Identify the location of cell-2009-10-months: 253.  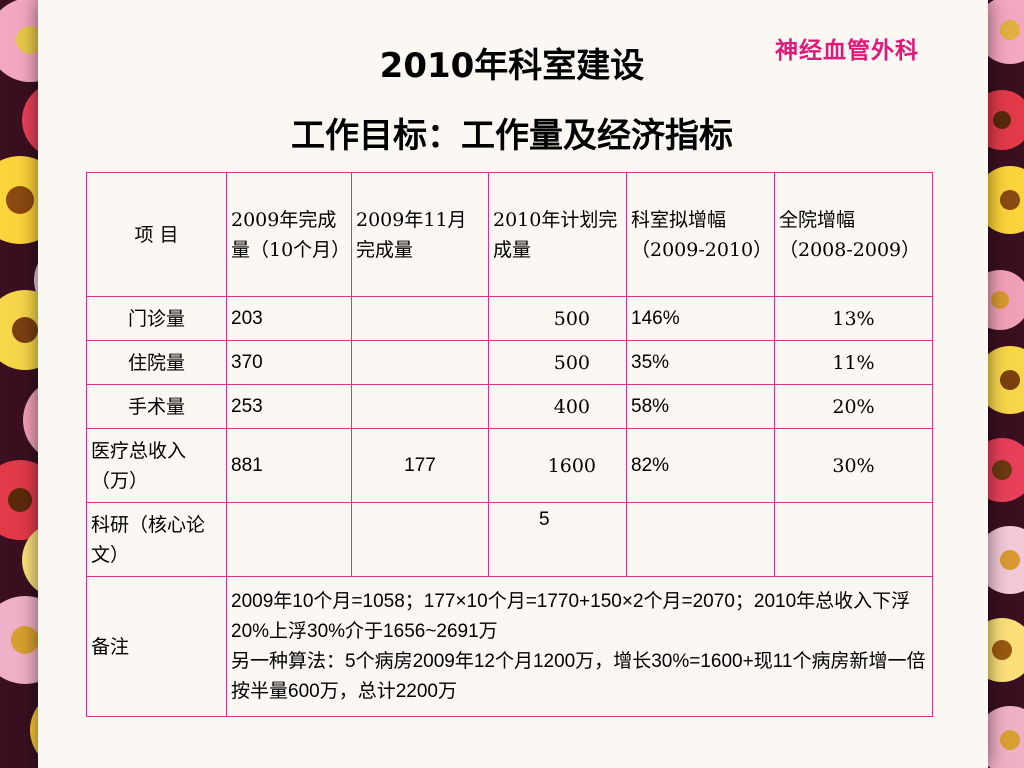
(289, 406).